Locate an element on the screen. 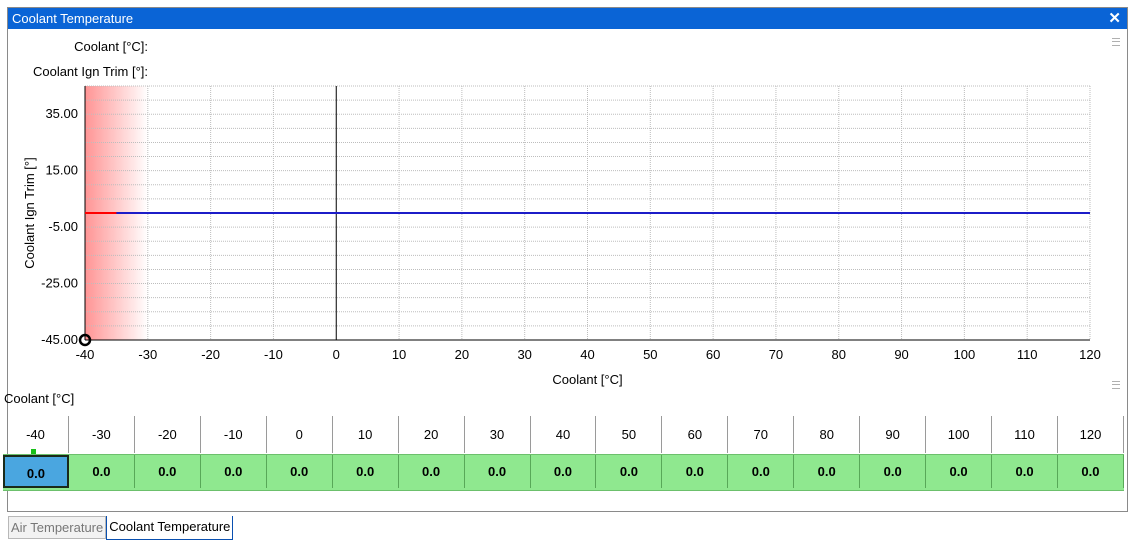 The width and height of the screenshot is (1135, 542). x-tick-label: 100 is located at coordinates (965, 354).